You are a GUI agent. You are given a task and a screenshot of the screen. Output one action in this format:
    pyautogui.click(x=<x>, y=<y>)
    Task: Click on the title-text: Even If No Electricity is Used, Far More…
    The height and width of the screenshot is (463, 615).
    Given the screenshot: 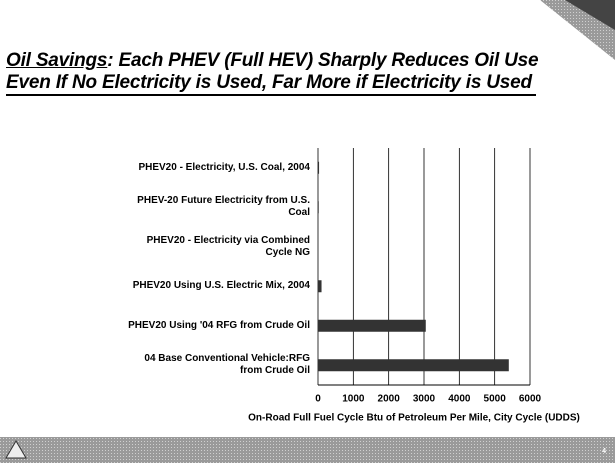 What is the action you would take?
    pyautogui.click(x=269, y=82)
    